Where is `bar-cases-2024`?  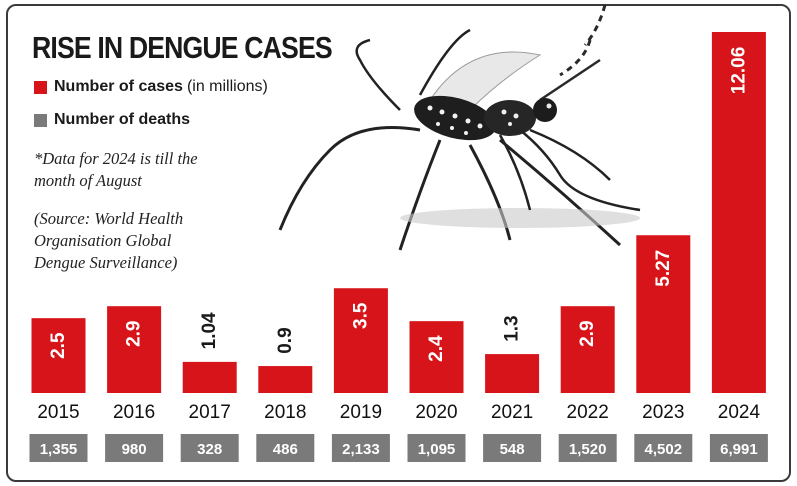 bar-cases-2024 is located at coordinates (738, 212).